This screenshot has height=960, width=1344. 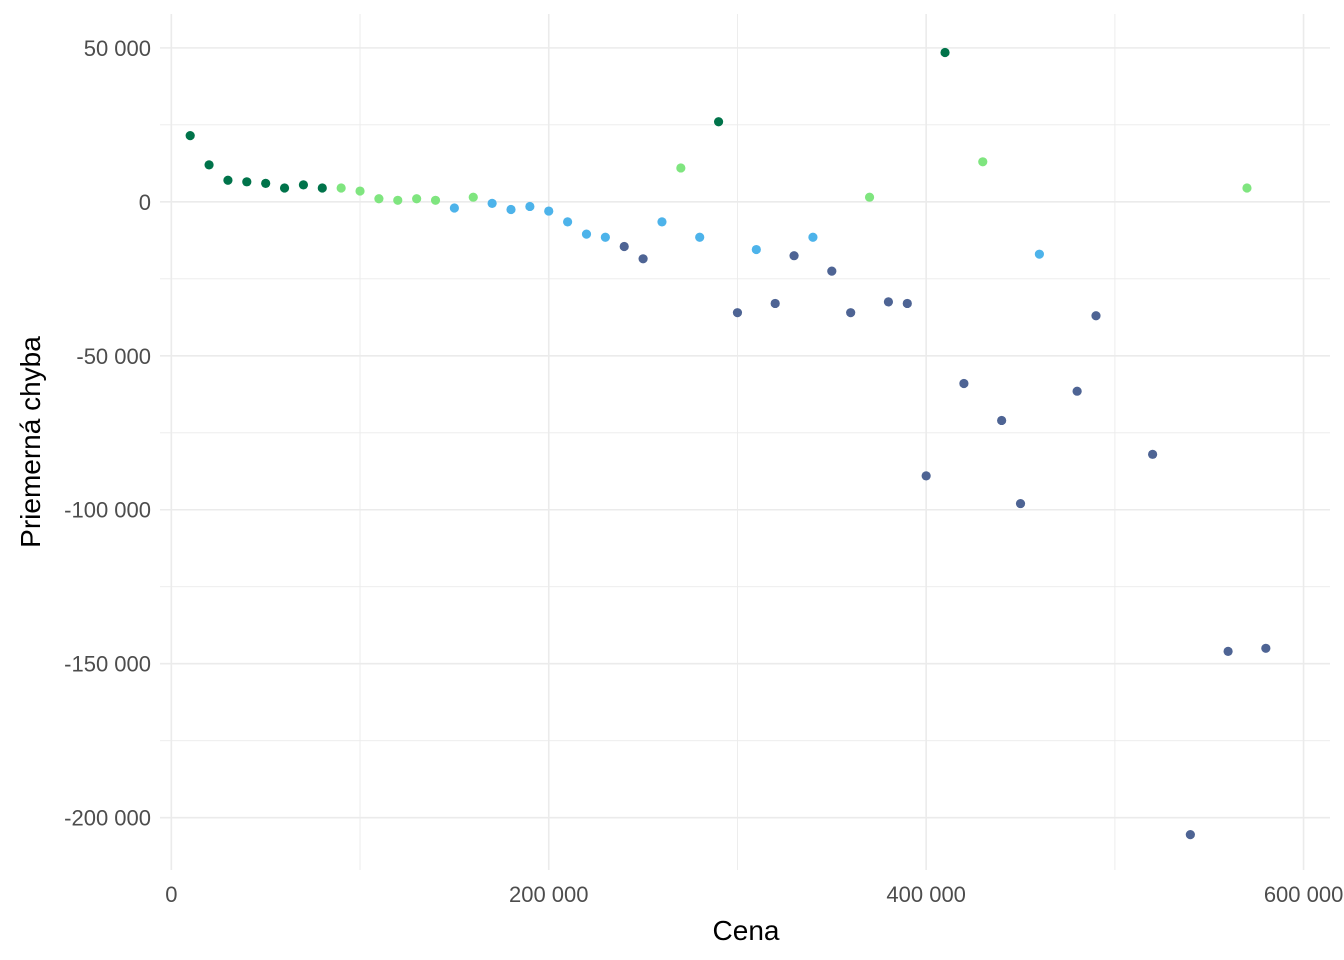 What do you see at coordinates (107, 433) in the screenshot?
I see `y-axis-tick-labels: 50 000 0 -50 000 -100 000 -150 000 -200 000` at bounding box center [107, 433].